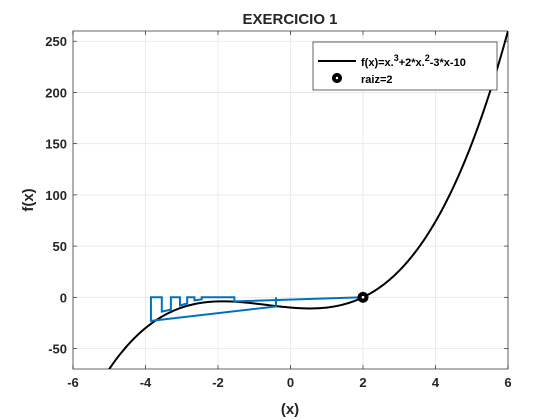  What do you see at coordinates (60, 246) in the screenshot?
I see `y-tick-label: 50` at bounding box center [60, 246].